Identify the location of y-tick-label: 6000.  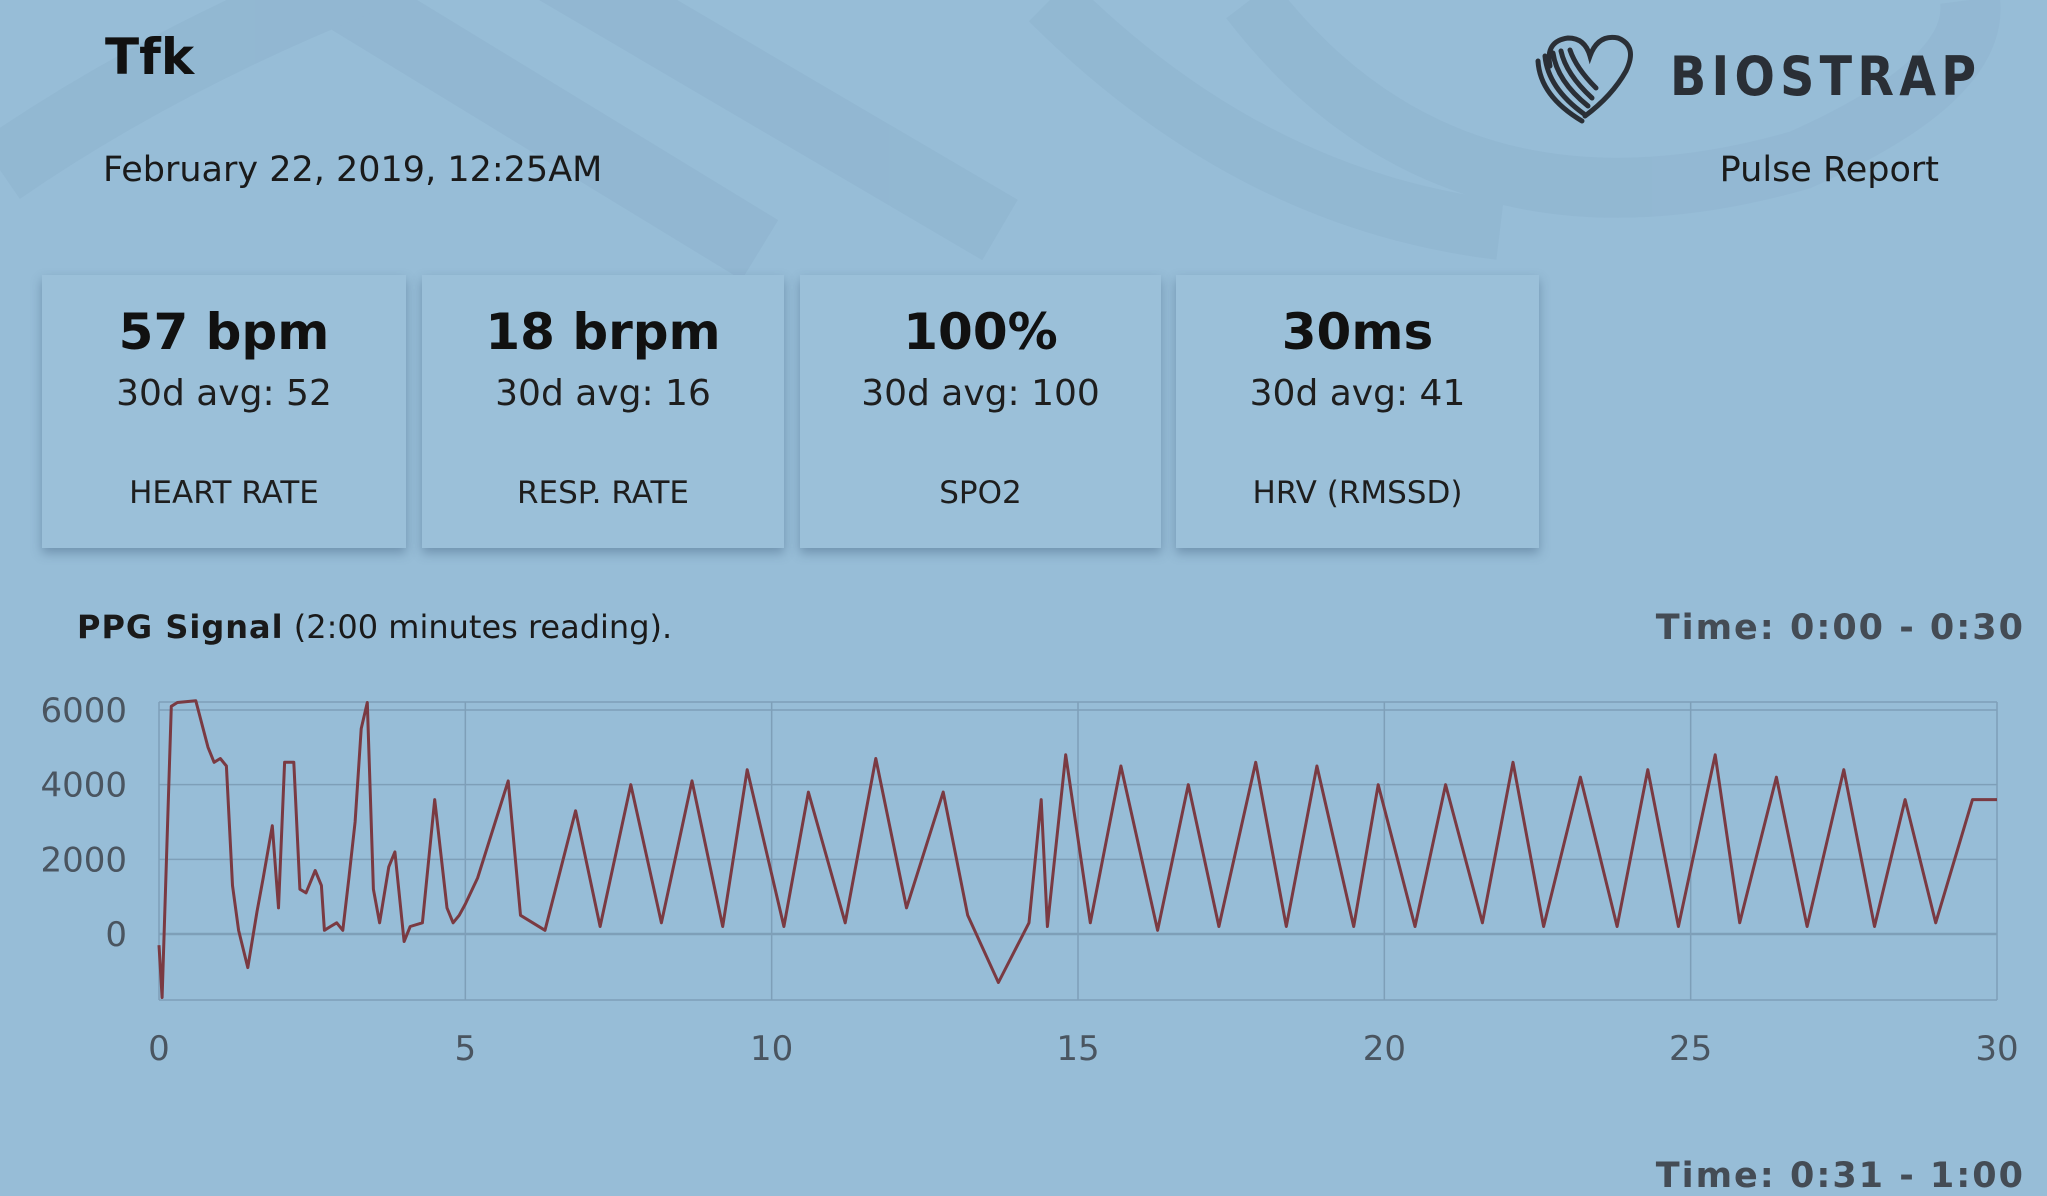
(83, 711).